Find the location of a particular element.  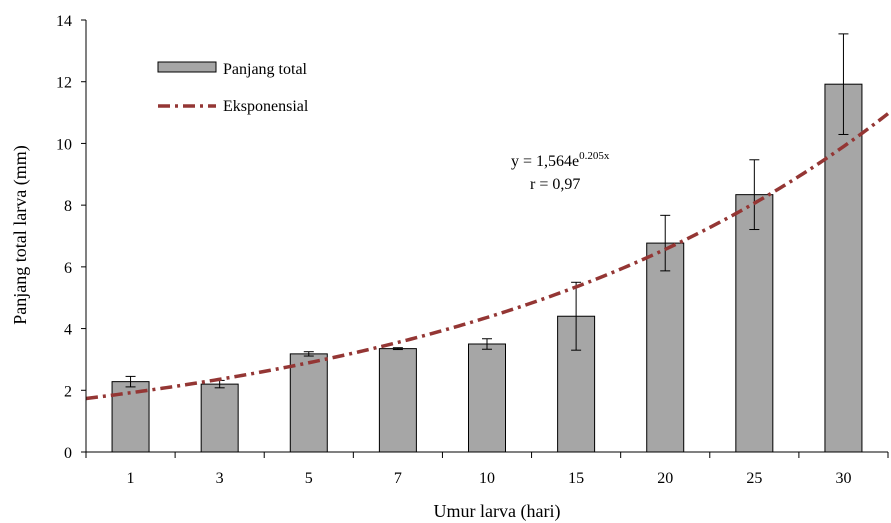

x-tick-label-15: 15 is located at coordinates (576, 478).